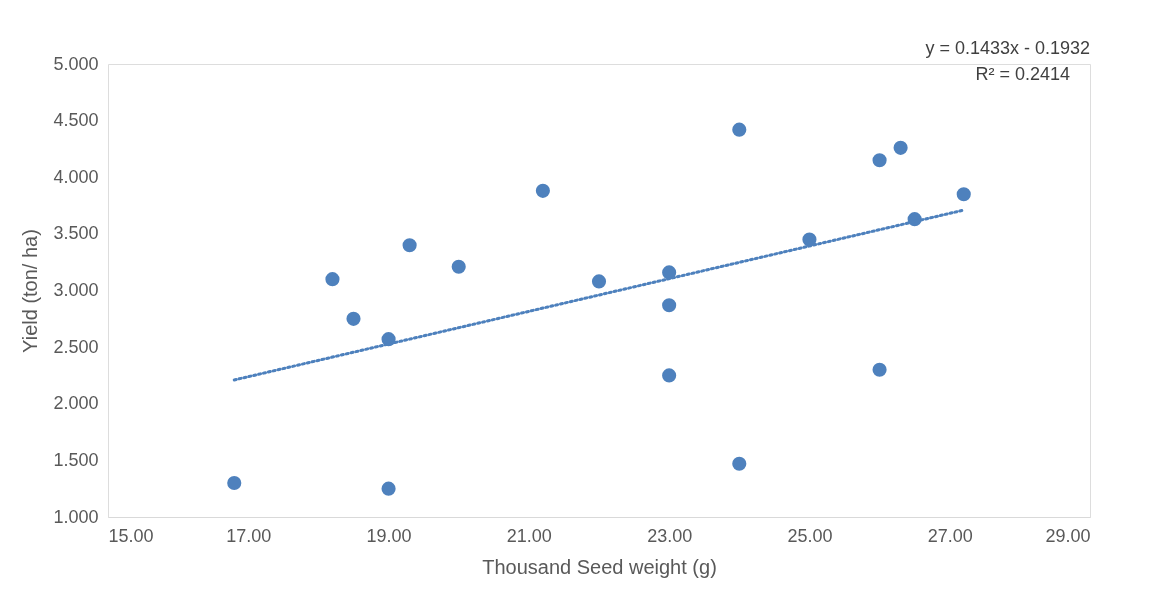 Image resolution: width=1160 pixels, height=592 pixels. I want to click on x-axis-title: Thousand Seed weight (g), so click(599, 566).